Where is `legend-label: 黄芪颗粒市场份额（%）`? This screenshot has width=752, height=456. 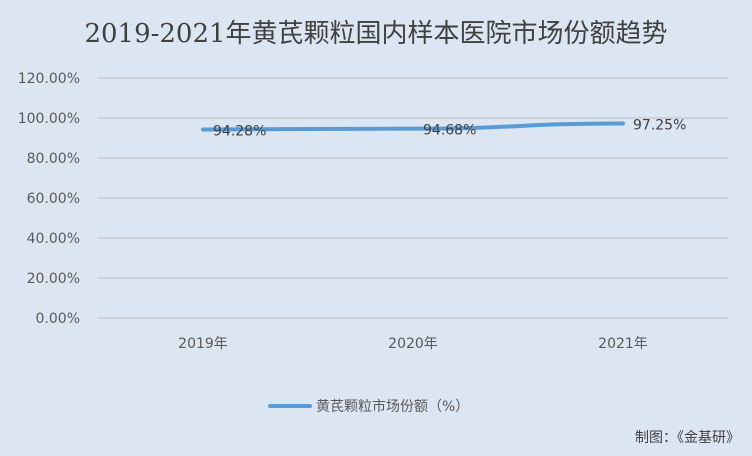
legend-label: 黄芪颗粒市场份额（%） is located at coordinates (392, 406).